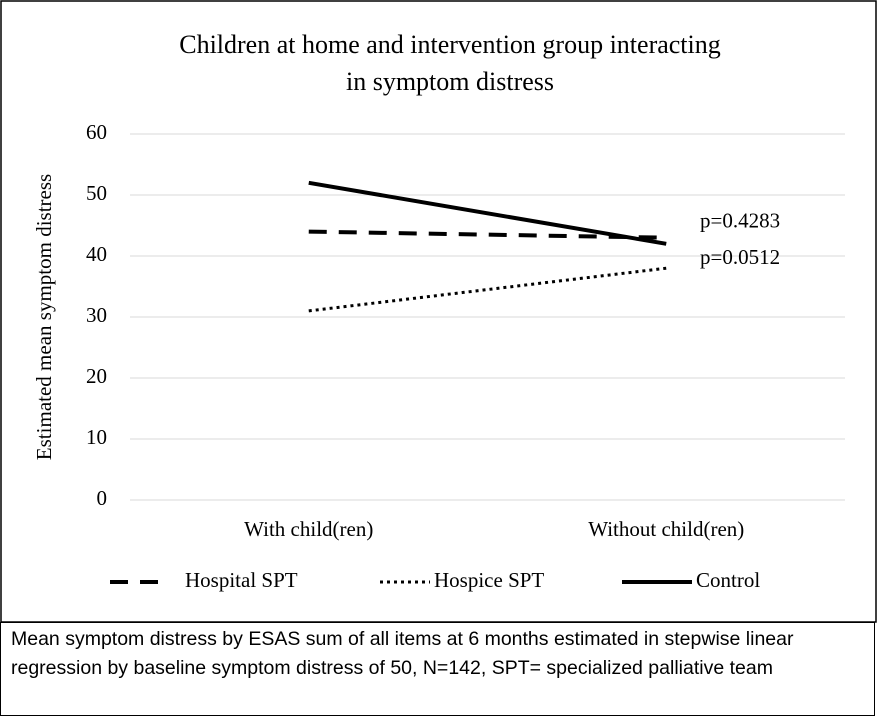  I want to click on legend-label: Hospice SPT, so click(489, 580).